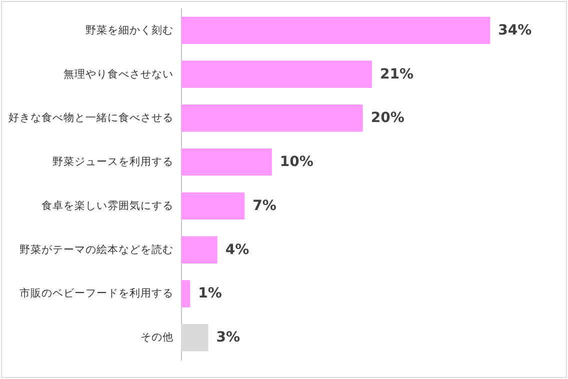 Image resolution: width=568 pixels, height=379 pixels. I want to click on y-tick-label: 食卓を楽しい雰囲気にする, so click(108, 205).